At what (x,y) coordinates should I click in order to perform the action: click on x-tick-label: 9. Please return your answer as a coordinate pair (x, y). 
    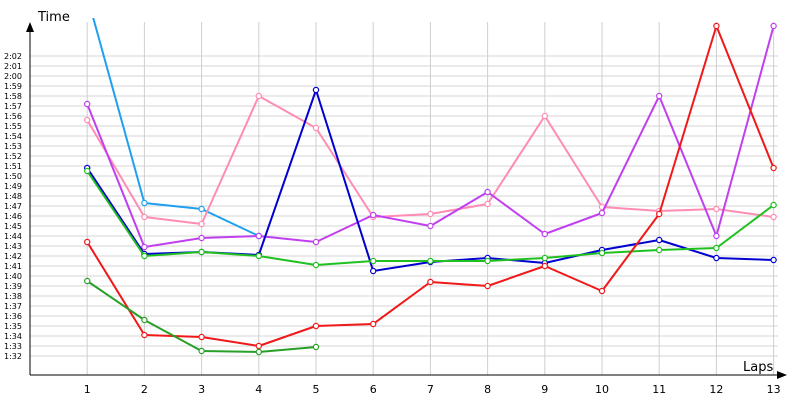
    Looking at the image, I should click on (544, 389).